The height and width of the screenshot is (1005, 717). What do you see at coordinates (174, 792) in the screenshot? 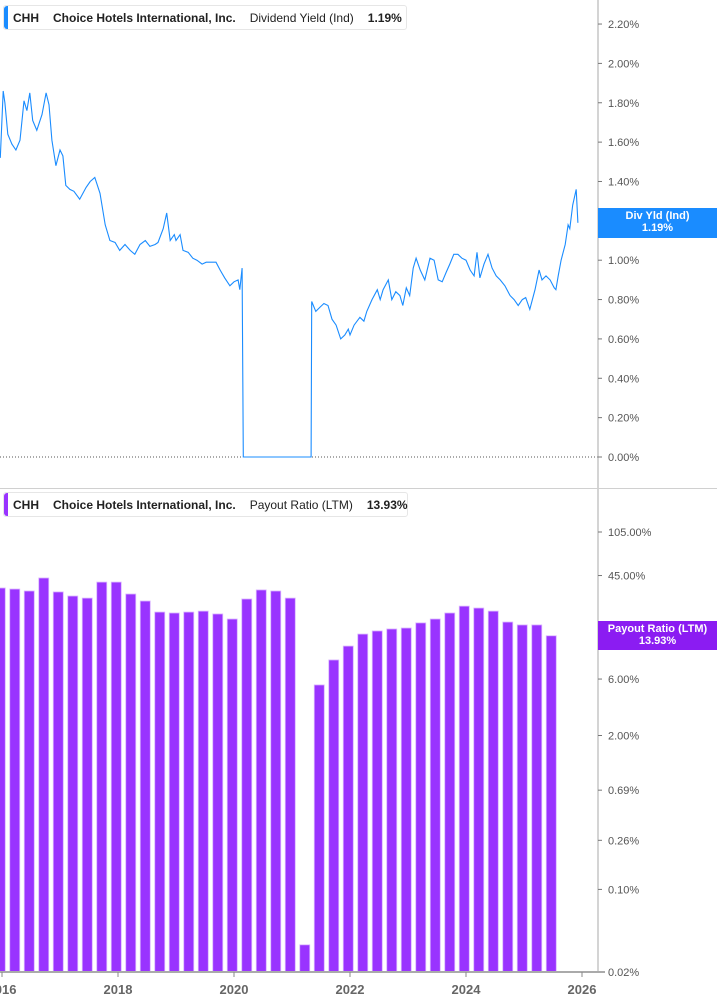
I see `payout-bar-2019-Q1` at bounding box center [174, 792].